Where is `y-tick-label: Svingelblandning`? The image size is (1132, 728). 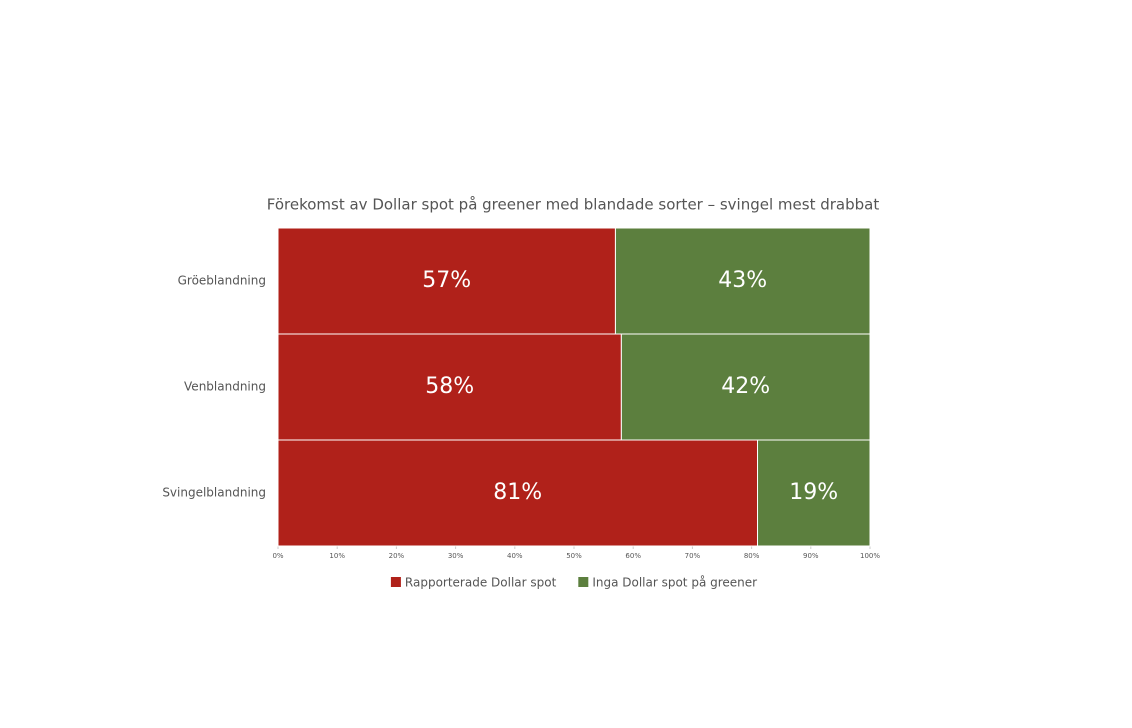 y-tick-label: Svingelblandning is located at coordinates (214, 493).